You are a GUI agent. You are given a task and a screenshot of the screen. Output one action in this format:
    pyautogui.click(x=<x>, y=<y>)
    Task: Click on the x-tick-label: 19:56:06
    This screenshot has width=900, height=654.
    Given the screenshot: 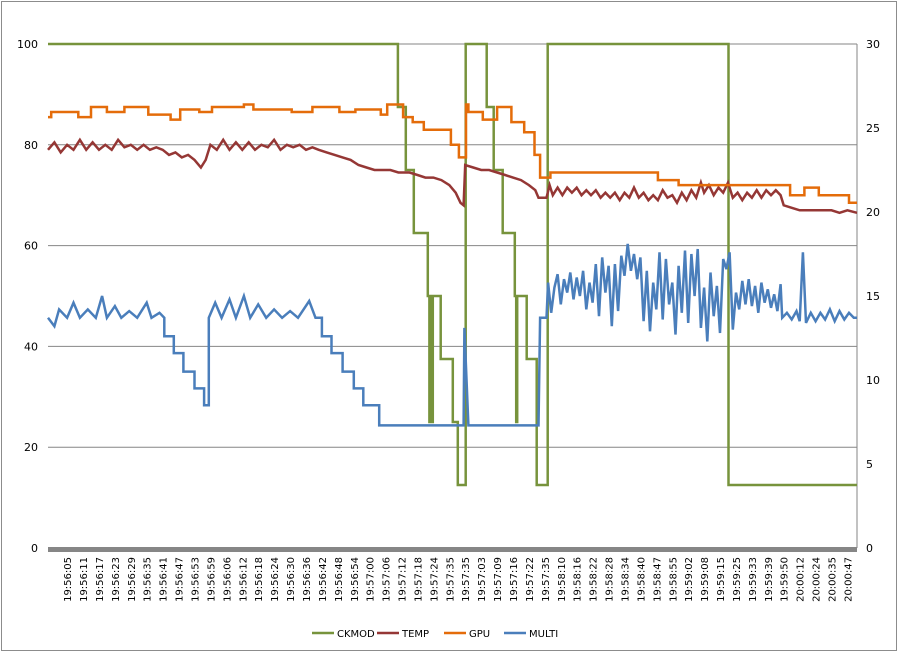 What is the action you would take?
    pyautogui.click(x=227, y=579)
    